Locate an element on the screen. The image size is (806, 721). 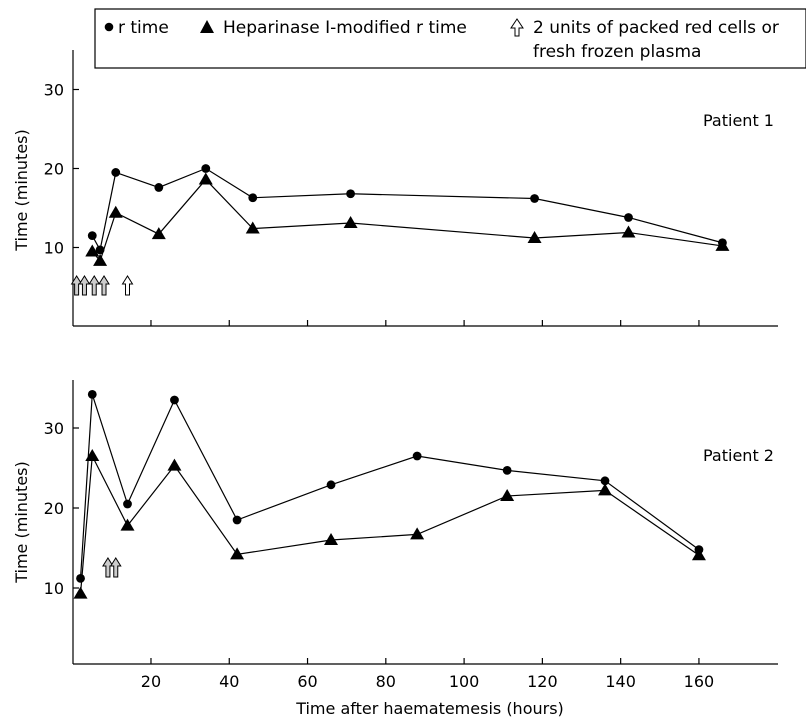
legend-label-transfusion-line1: 2 units of packed red cells or is located at coordinates (656, 28).